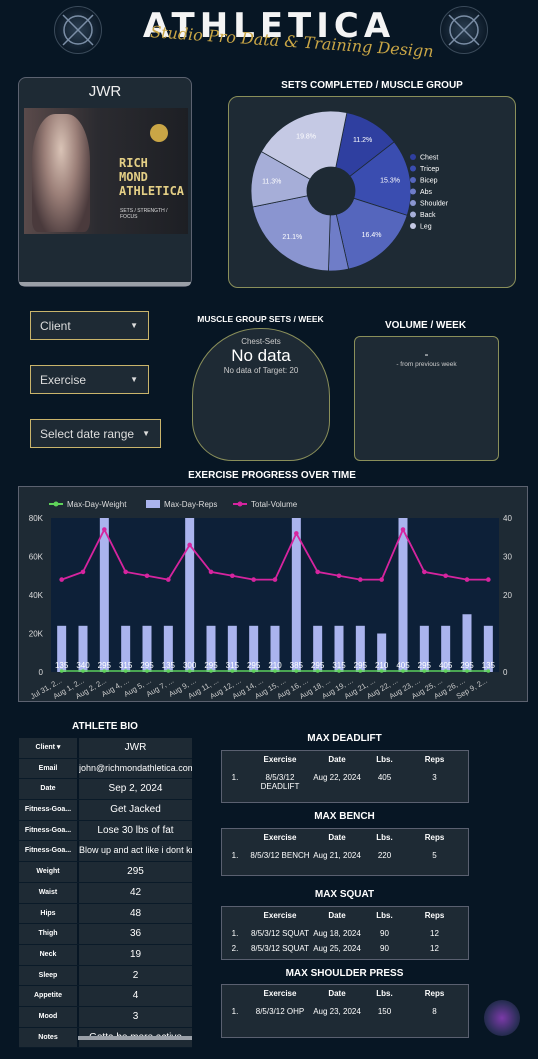 This screenshot has height=1059, width=538. What do you see at coordinates (235, 948) in the screenshot?
I see `table-cell: 2.` at bounding box center [235, 948].